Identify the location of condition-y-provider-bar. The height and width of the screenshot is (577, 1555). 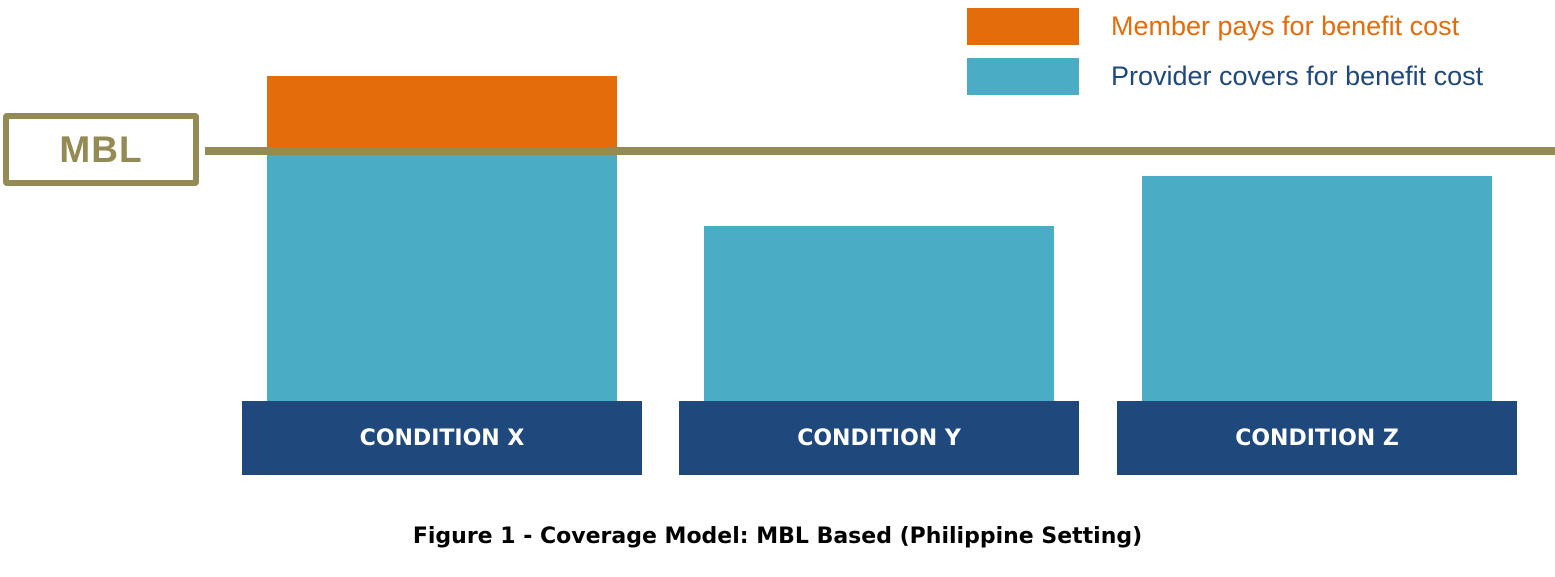
(879, 313).